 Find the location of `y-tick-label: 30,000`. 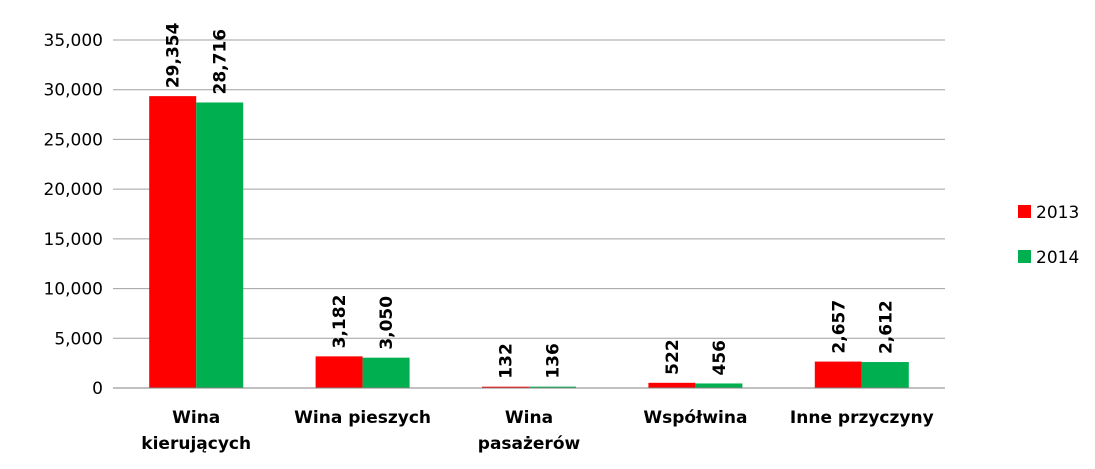

y-tick-label: 30,000 is located at coordinates (73, 91).